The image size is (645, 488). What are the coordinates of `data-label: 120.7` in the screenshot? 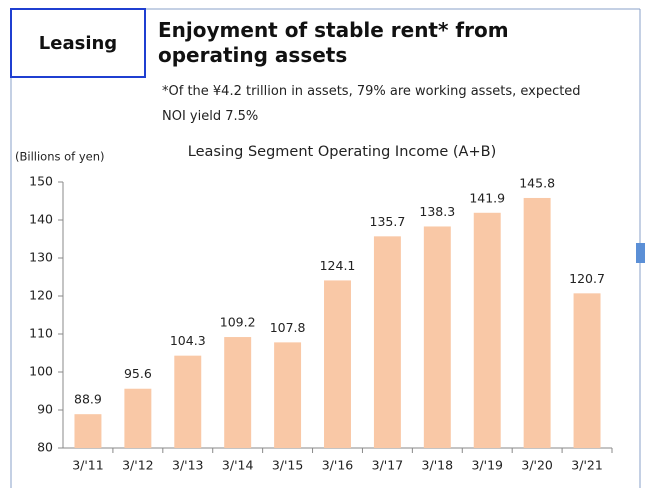 It's located at (587, 278).